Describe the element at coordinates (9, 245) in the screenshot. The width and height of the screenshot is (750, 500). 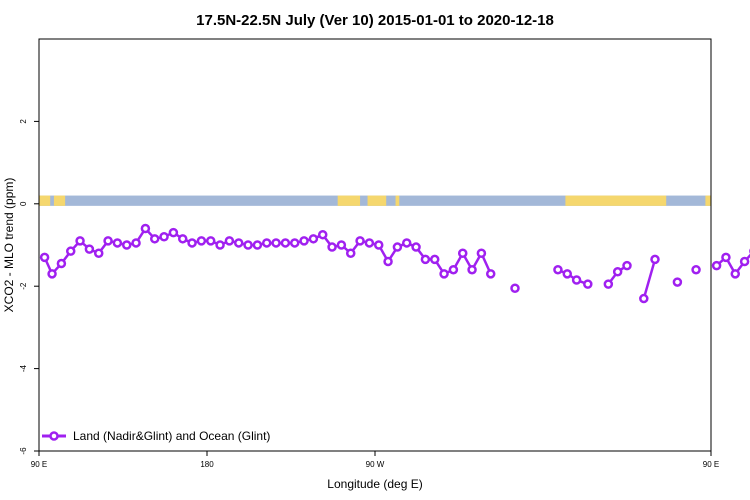
I see `y-axis-label: XCO2 - MLO trend (ppm)` at that location.